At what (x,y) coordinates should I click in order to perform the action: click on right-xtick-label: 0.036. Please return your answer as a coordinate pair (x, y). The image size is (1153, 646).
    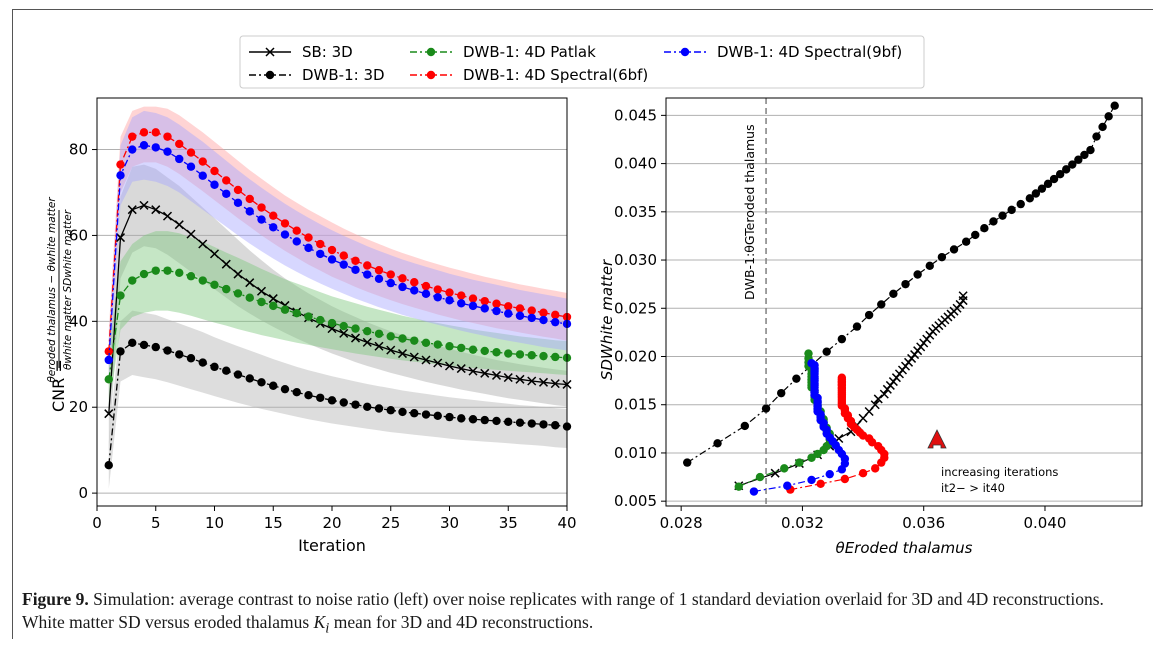
    Looking at the image, I should click on (923, 523).